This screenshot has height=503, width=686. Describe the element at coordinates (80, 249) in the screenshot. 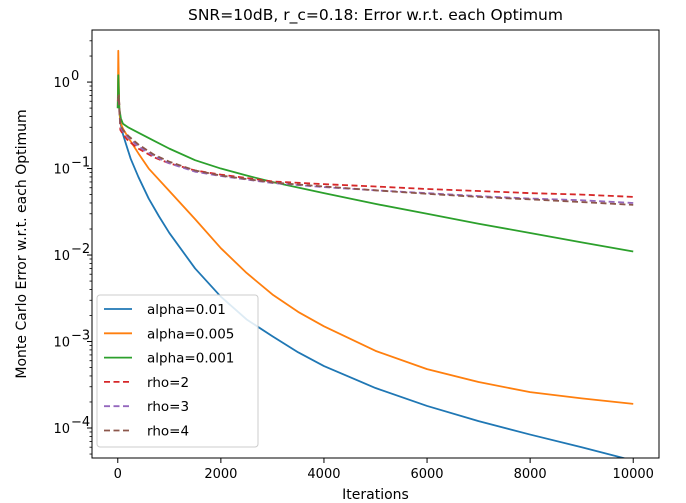

I see `y-tick-exponent: −2` at that location.